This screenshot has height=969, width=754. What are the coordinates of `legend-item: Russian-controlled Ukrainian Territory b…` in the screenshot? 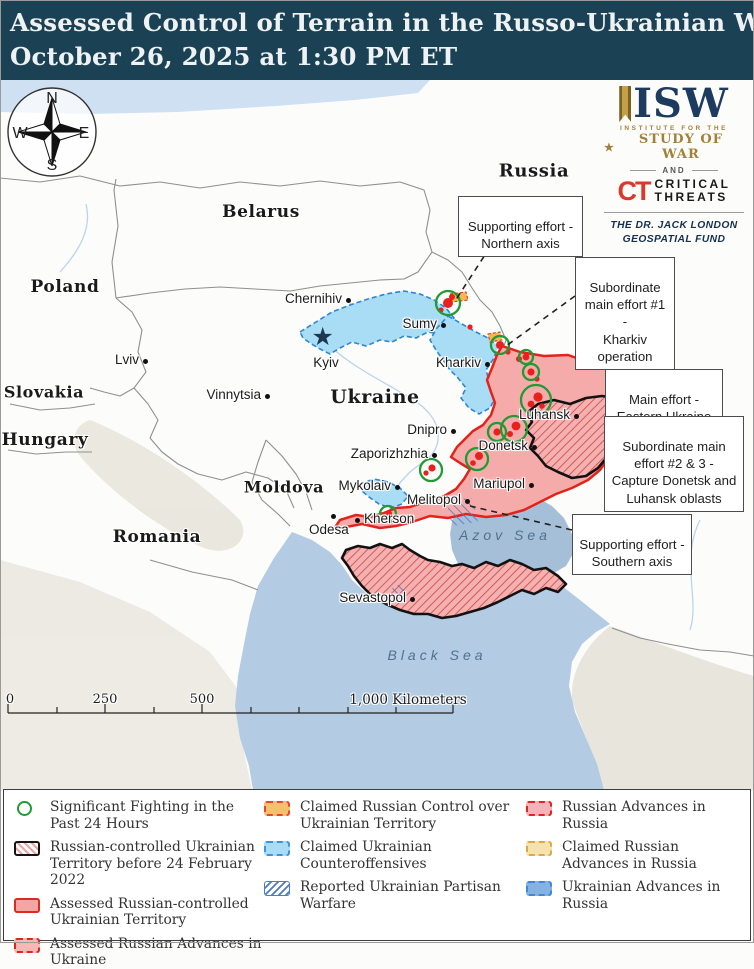 It's located at (139, 864).